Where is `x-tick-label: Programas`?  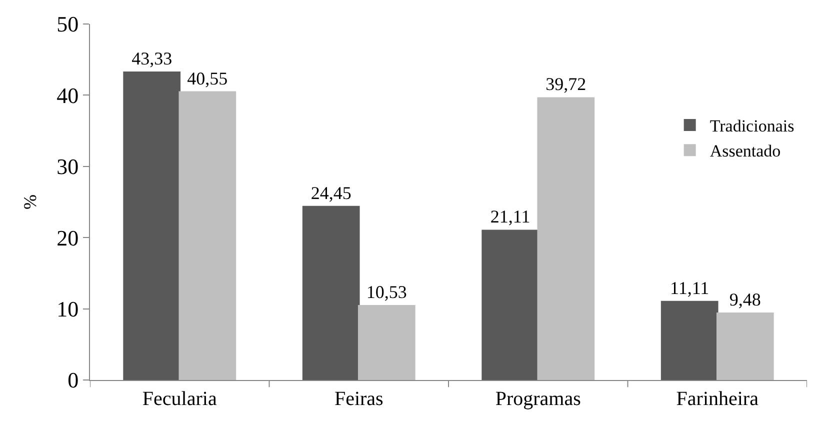
x-tick-label: Programas is located at coordinates (538, 399).